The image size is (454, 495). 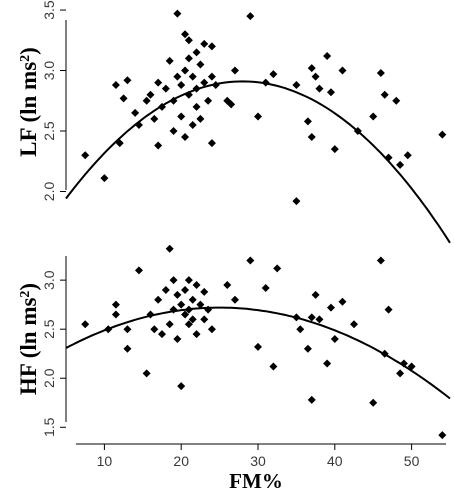 What do you see at coordinates (335, 461) in the screenshot?
I see `x-tick-label: 40` at bounding box center [335, 461].